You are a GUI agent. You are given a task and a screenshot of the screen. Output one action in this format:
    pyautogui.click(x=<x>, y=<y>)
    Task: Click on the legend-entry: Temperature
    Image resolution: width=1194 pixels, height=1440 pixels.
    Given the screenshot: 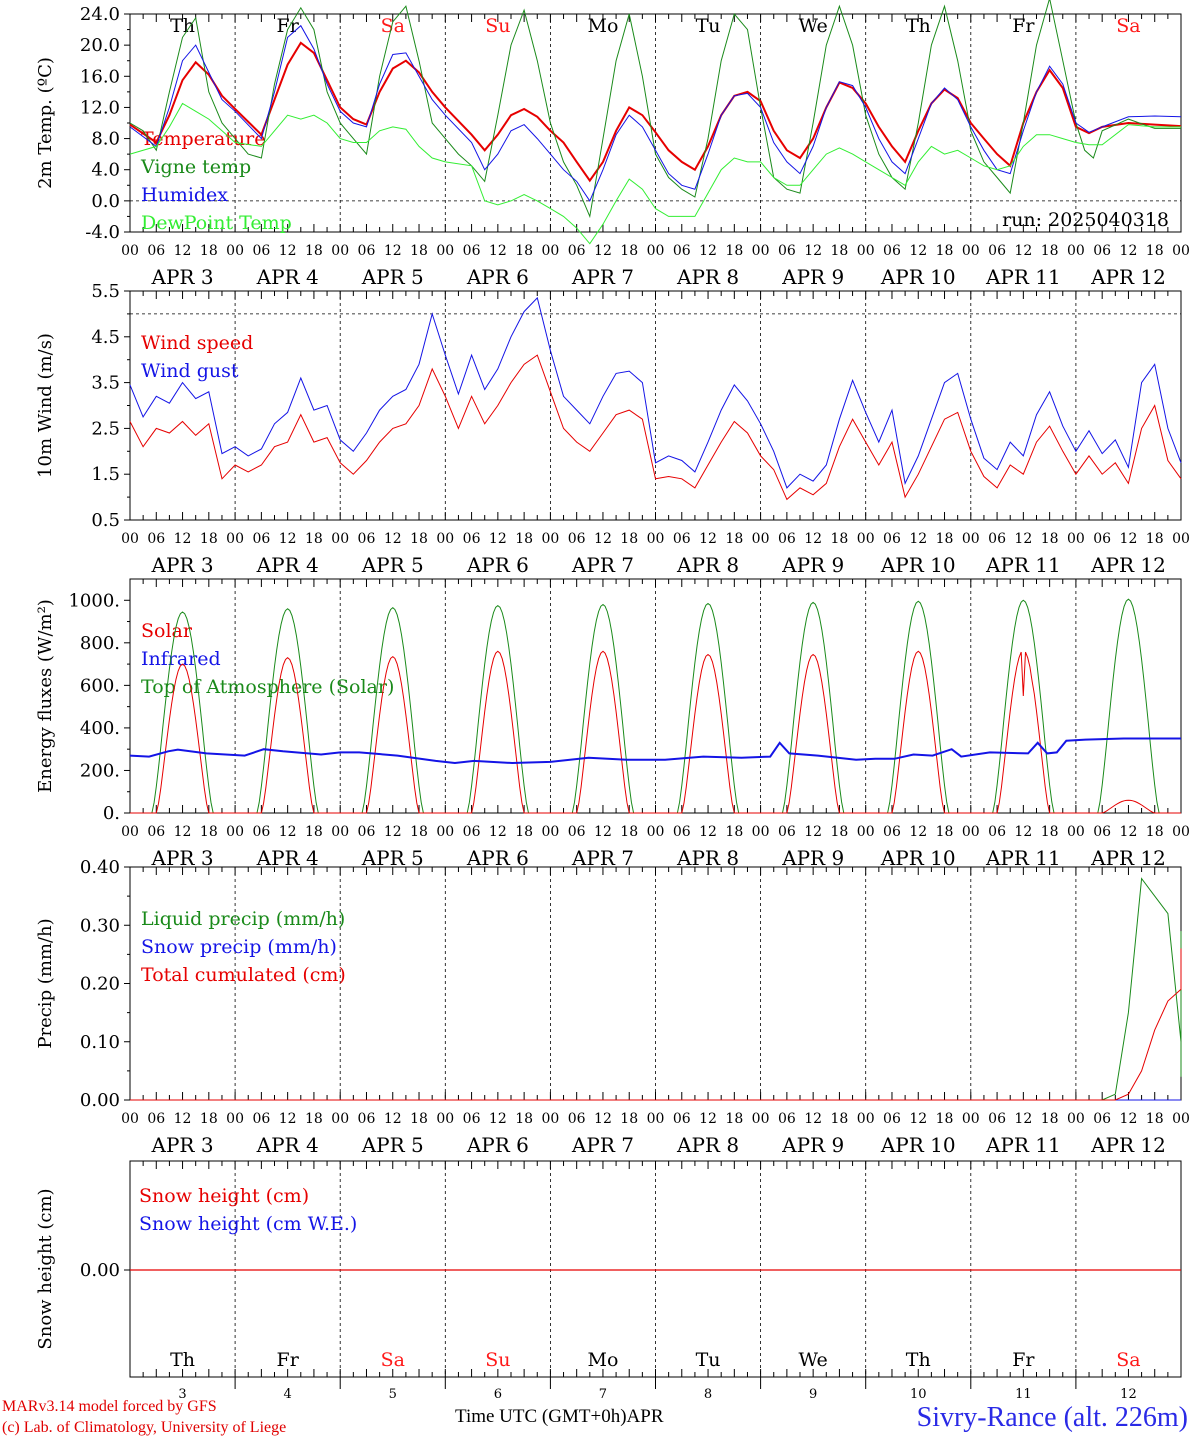 What is the action you would take?
    pyautogui.click(x=203, y=139)
    